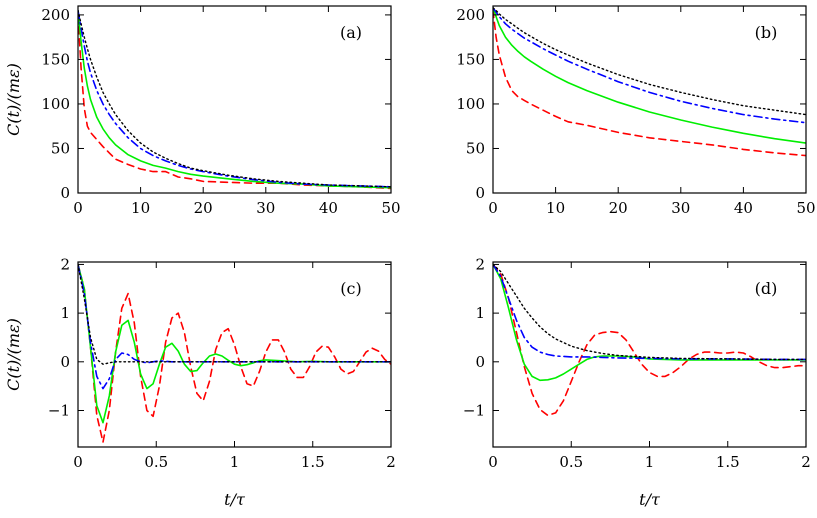 Image resolution: width=817 pixels, height=518 pixels. Describe the element at coordinates (351, 32) in the screenshot. I see `panel-label: (a)` at that location.